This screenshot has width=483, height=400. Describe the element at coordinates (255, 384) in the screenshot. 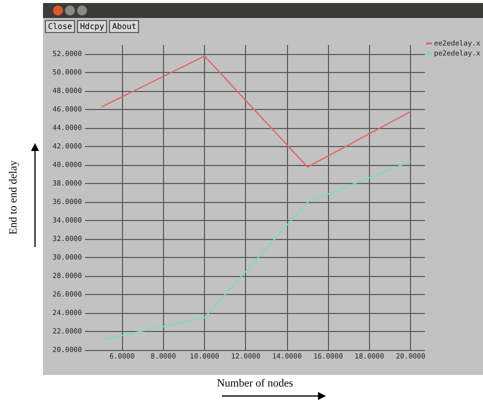

I see `x-axis-title: Number of nodes` at that location.